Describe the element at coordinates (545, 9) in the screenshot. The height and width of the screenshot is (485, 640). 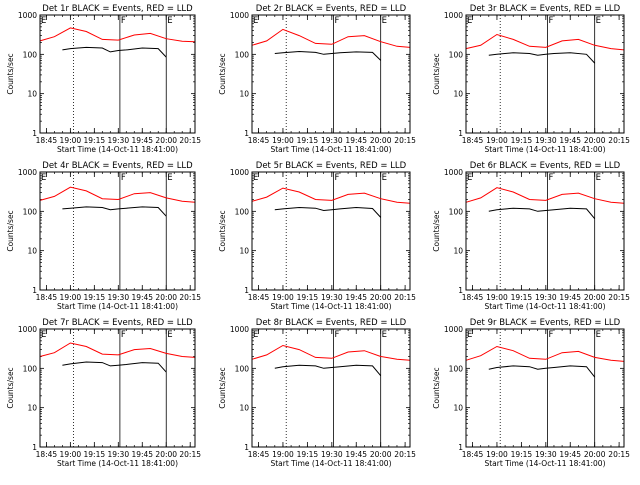
I see `chart-title: Det 3r BLACK = Events, RED = LLD` at that location.